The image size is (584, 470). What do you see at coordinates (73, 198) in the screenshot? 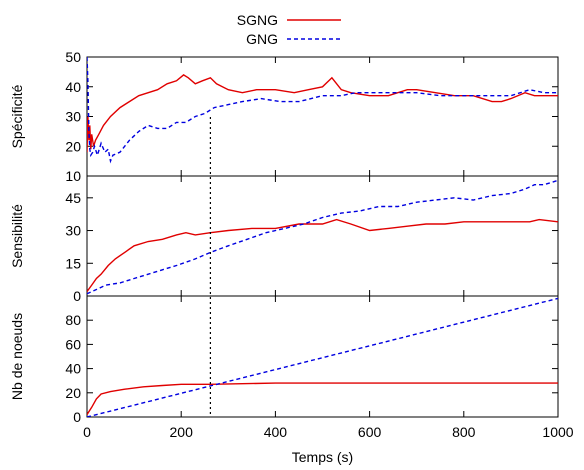
I see `y-tick-label: 45` at bounding box center [73, 198].